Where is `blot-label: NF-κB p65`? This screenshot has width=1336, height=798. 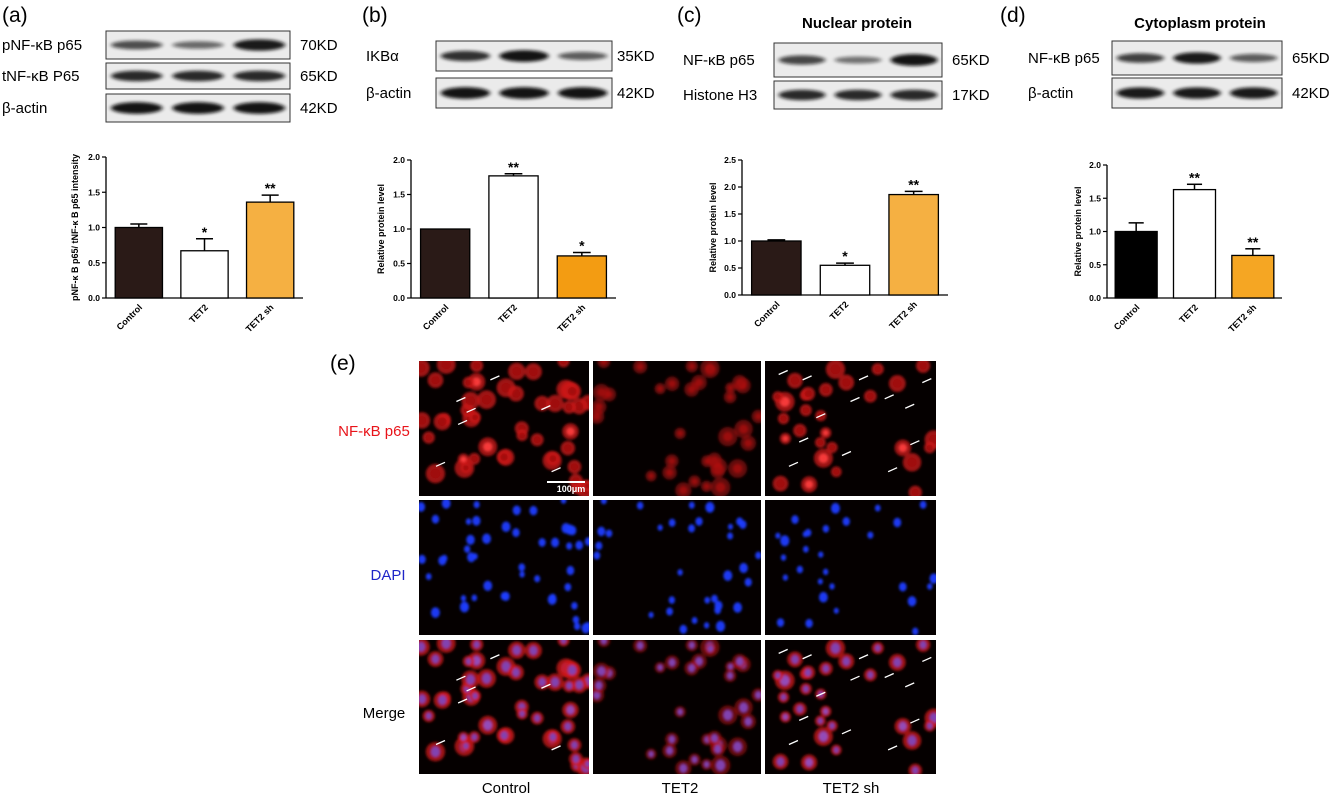
blot-label: NF-κB p65 is located at coordinates (719, 60).